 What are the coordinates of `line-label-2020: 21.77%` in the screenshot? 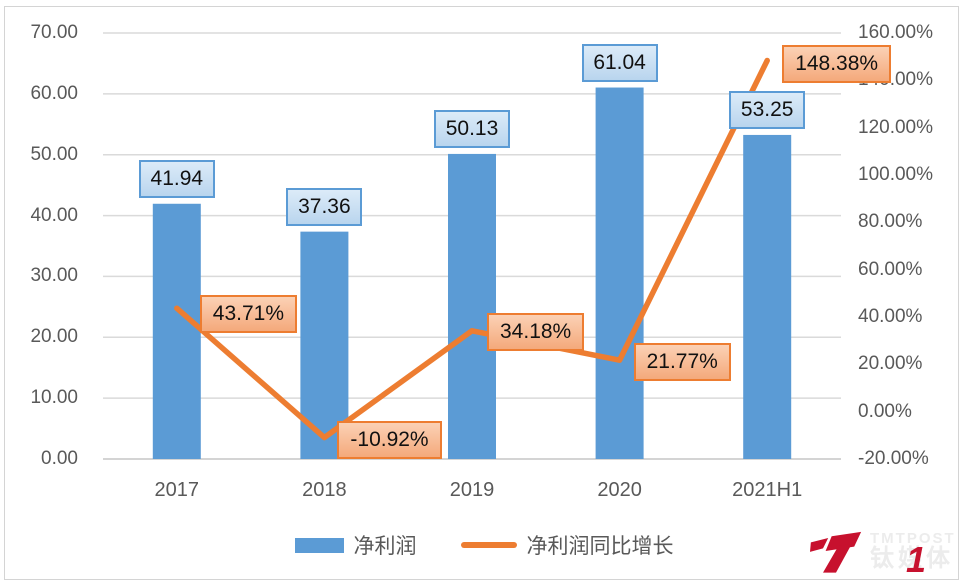 It's located at (682, 362).